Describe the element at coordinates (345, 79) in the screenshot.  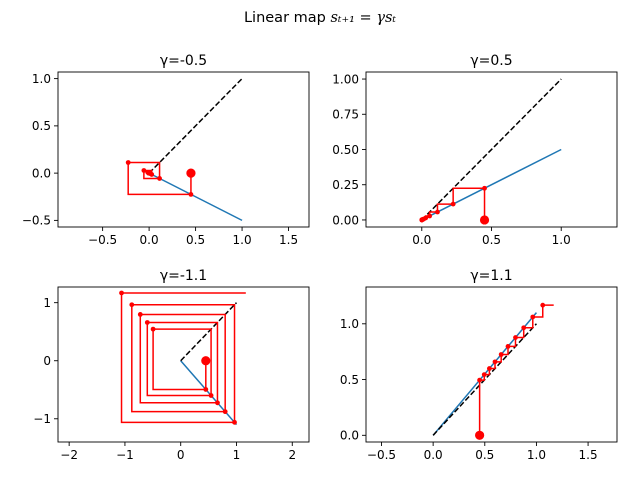
I see `y-tick-label: 1.00` at that location.